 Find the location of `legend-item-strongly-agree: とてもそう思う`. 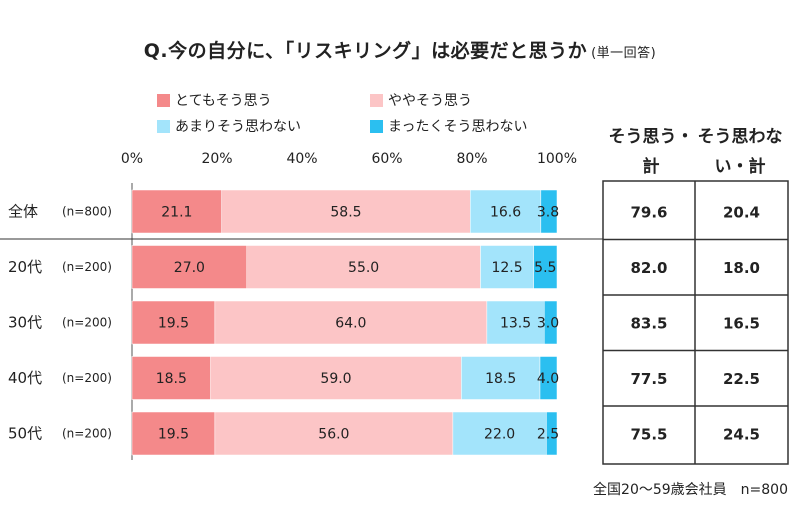

legend-item-strongly-agree: とてもそう思う is located at coordinates (214, 100).